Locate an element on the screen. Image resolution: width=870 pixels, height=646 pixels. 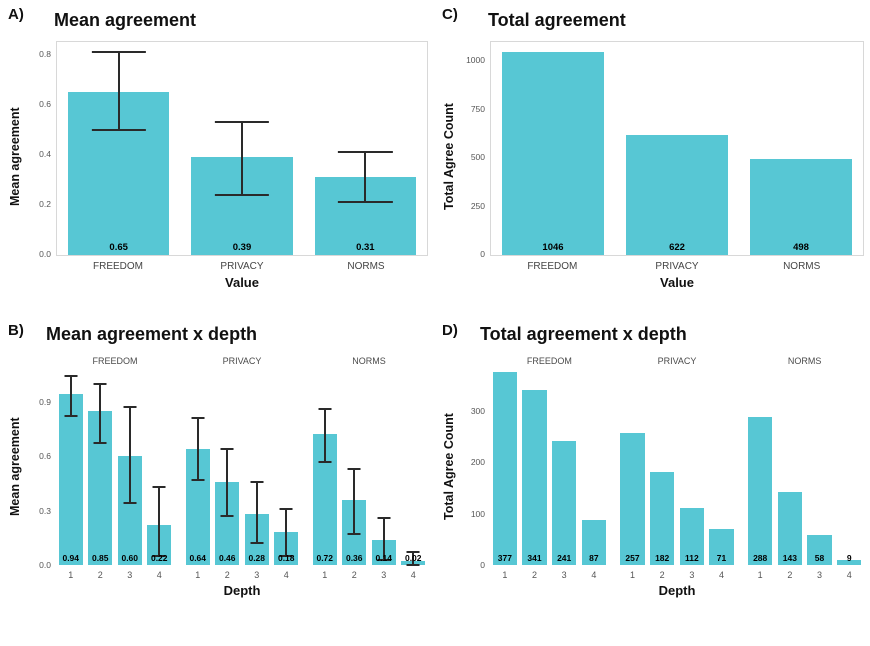
bar-slot: 0.22 is located at coordinates (160, 467).